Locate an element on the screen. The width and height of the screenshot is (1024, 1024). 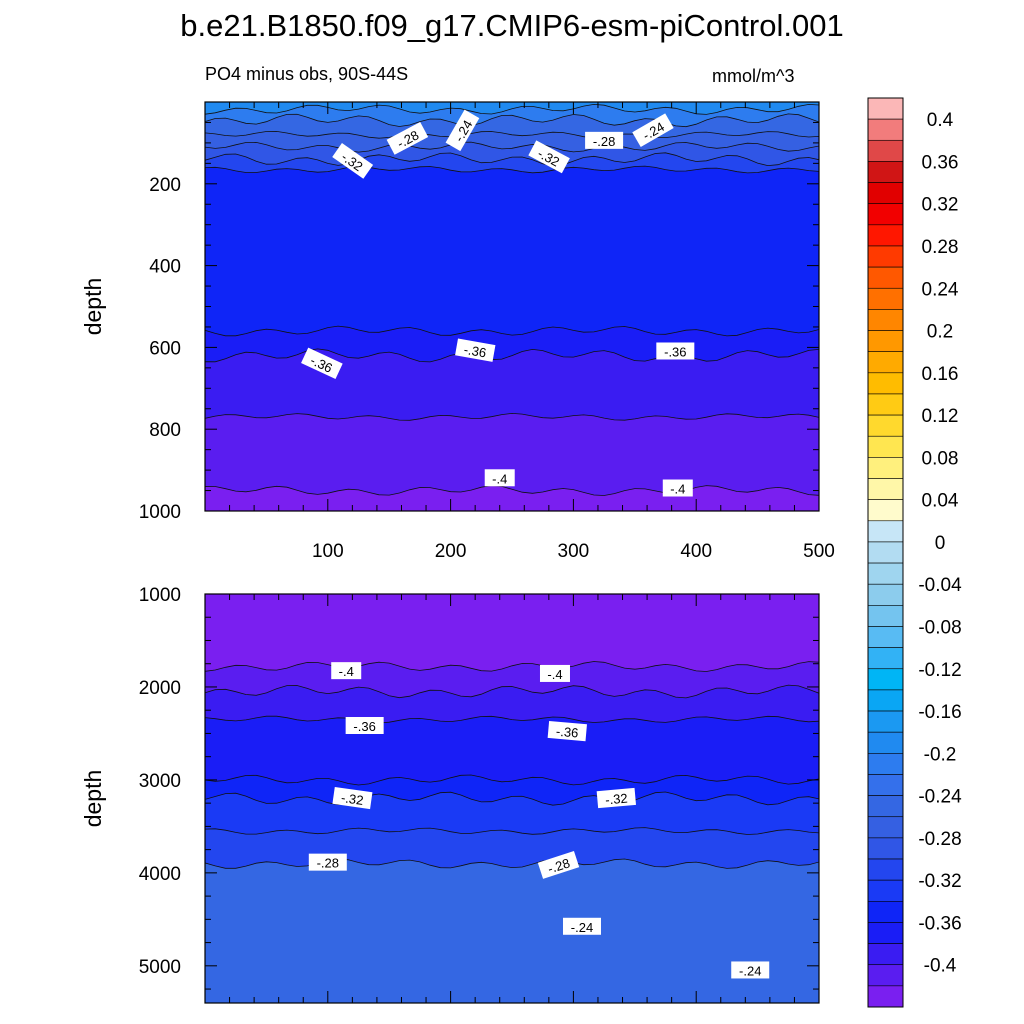
y-tick-label: 4000 is located at coordinates (160, 874).